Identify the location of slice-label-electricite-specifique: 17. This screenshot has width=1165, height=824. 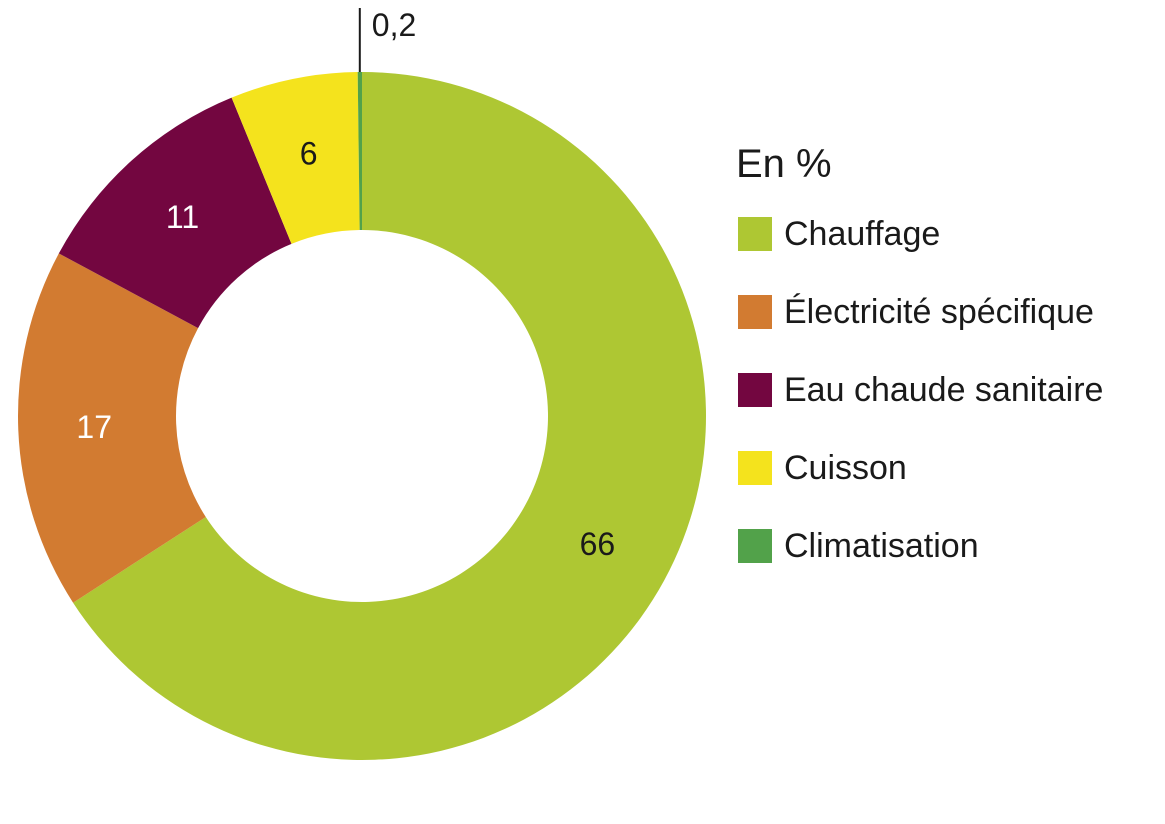
(94, 427).